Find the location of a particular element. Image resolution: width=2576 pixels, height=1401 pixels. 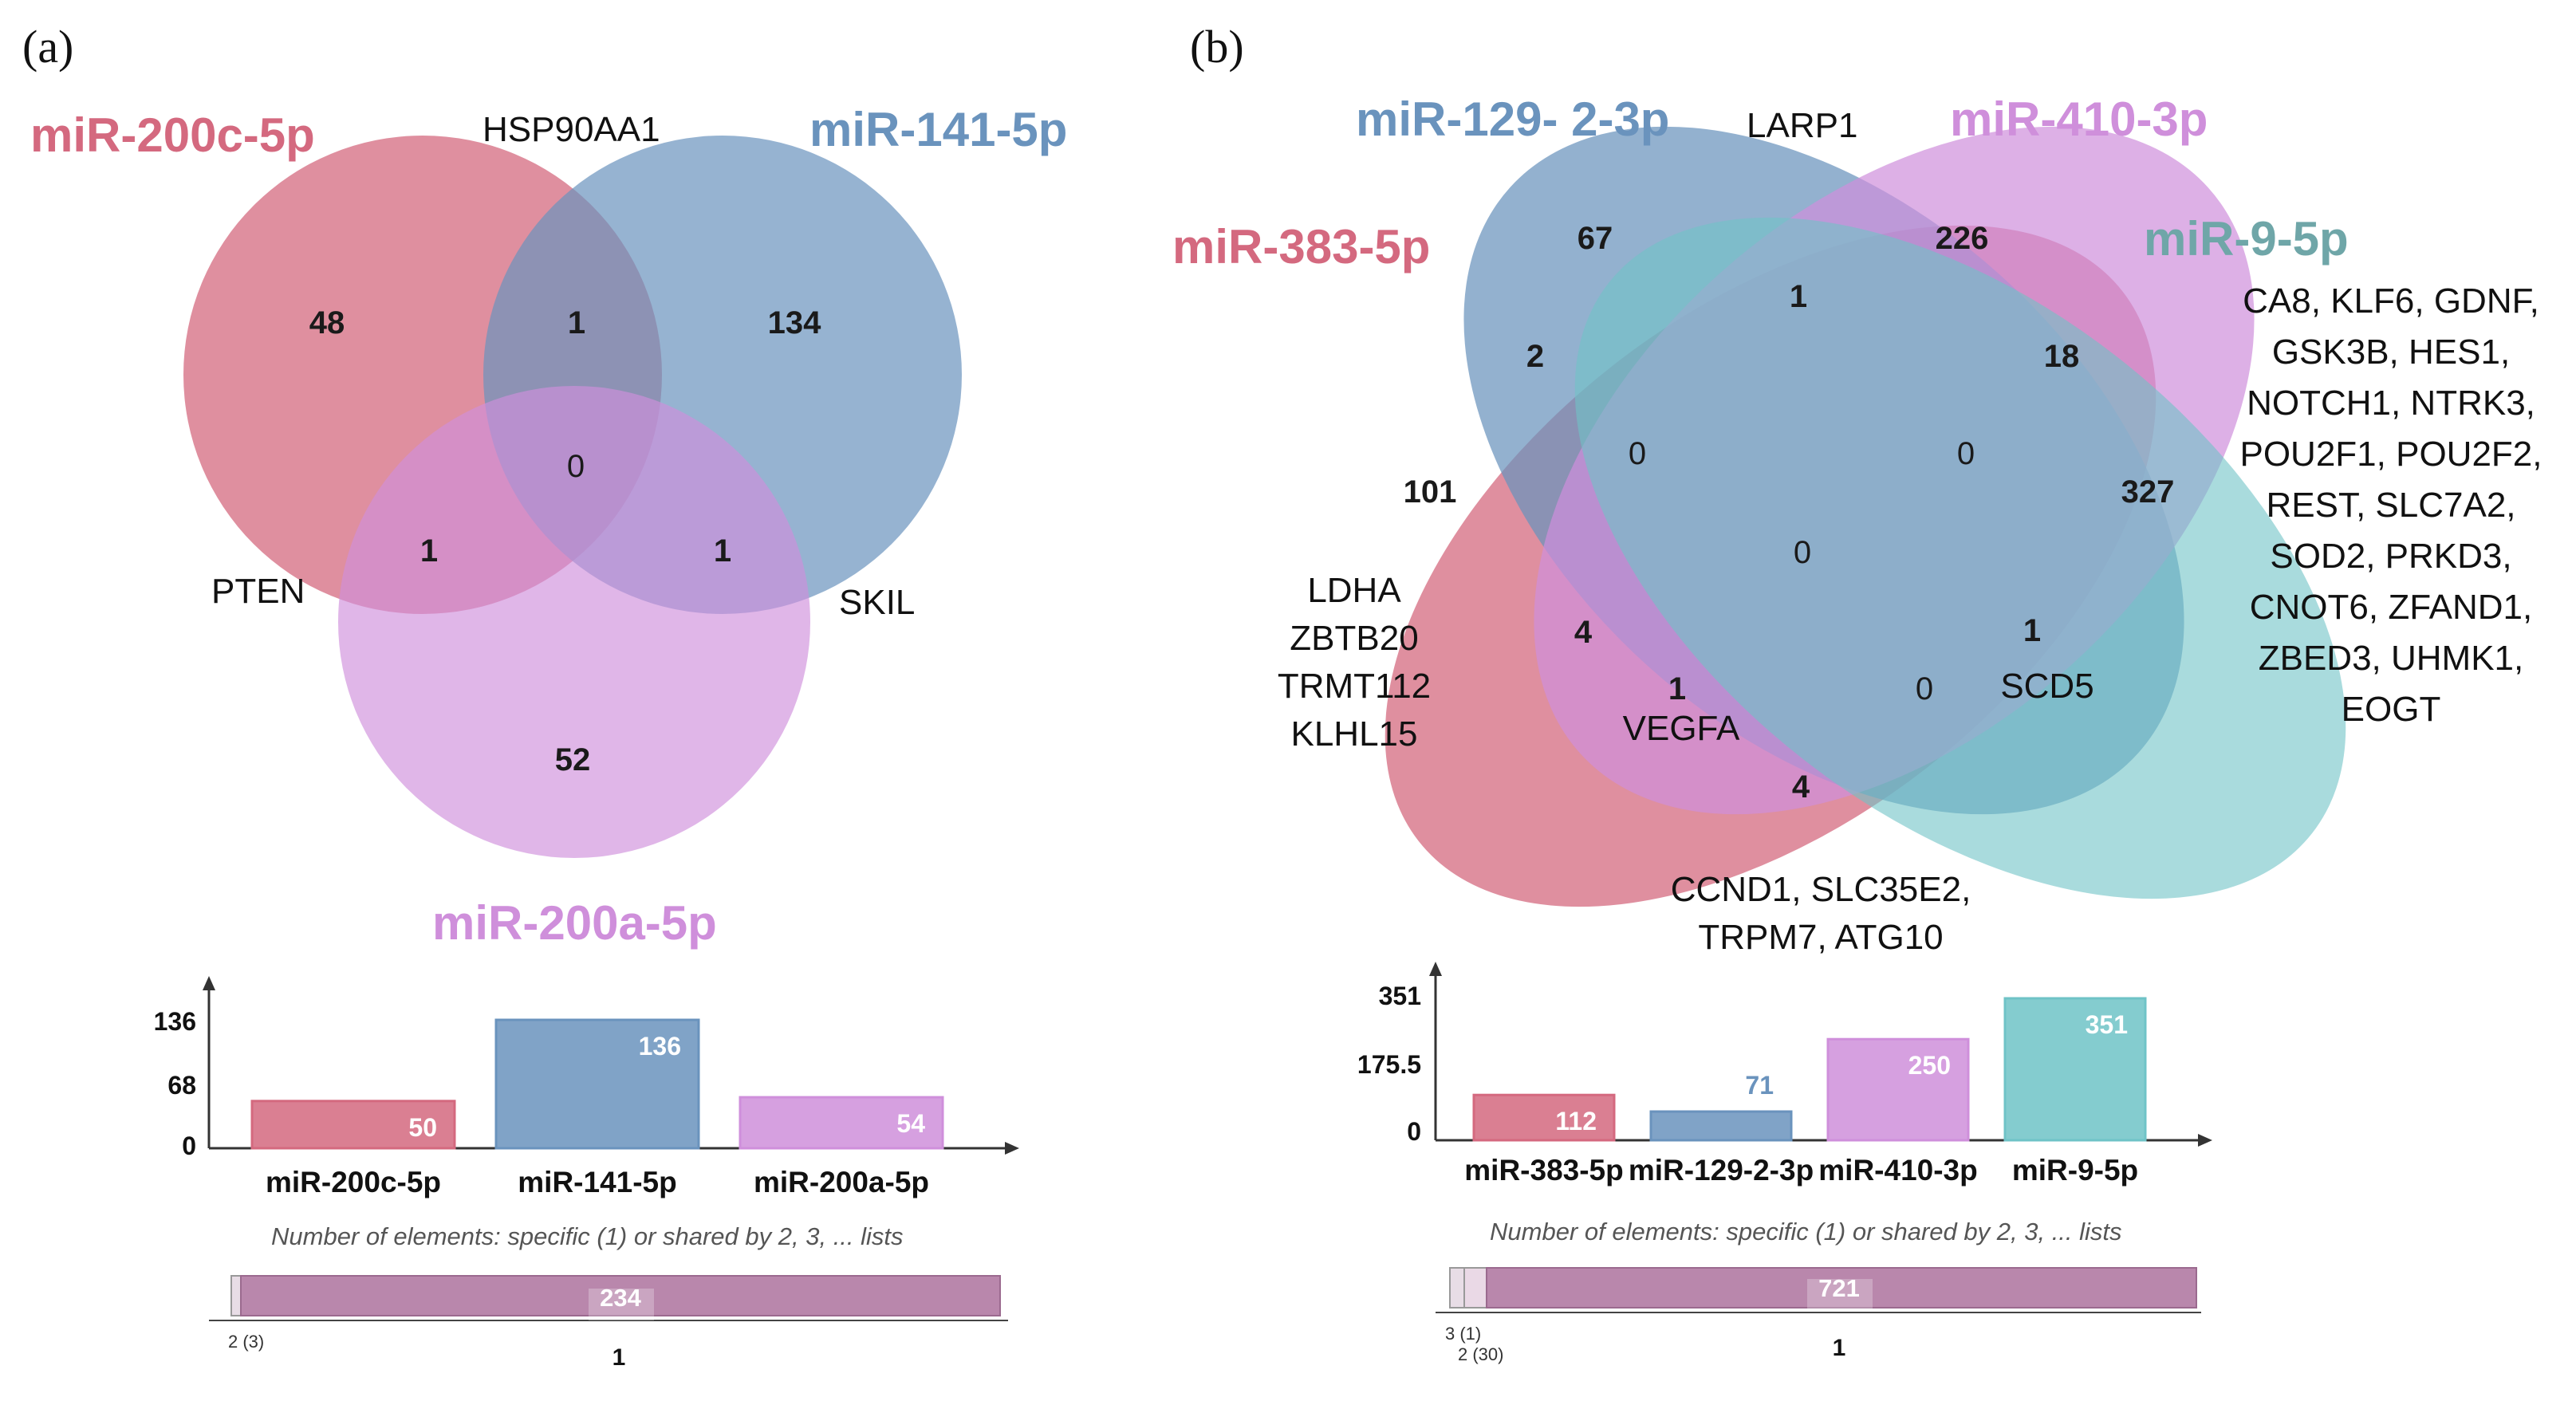

bar-b-bar-value-3: 351 is located at coordinates (2107, 1024).